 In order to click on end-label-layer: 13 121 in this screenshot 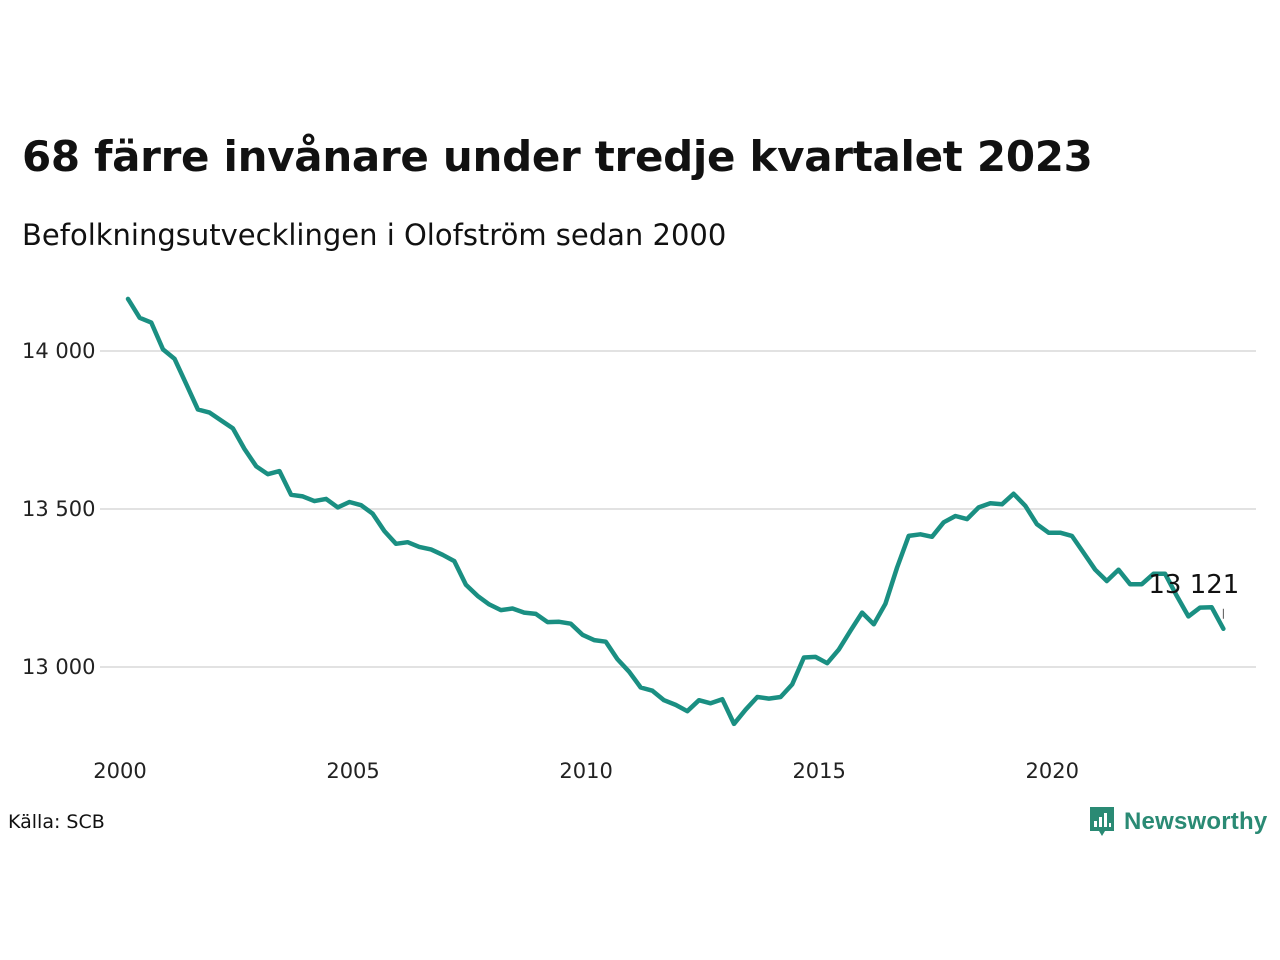, I will do `click(1193, 594)`.